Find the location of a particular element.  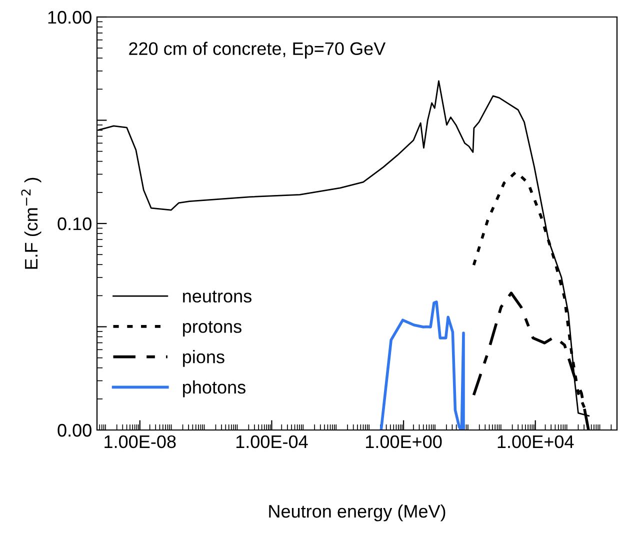

annotation: 220 cm of concrete, Ep=70 GeV is located at coordinates (257, 50).